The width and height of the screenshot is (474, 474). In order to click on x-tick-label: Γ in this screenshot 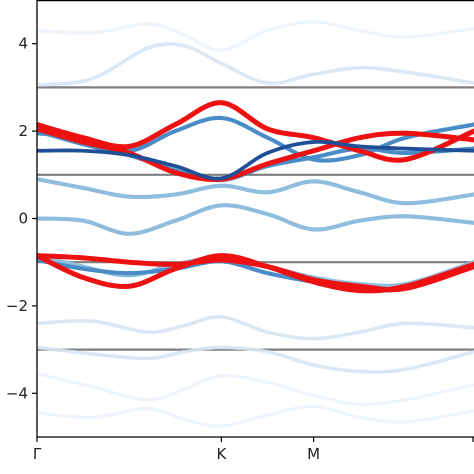, I will do `click(37, 454)`.